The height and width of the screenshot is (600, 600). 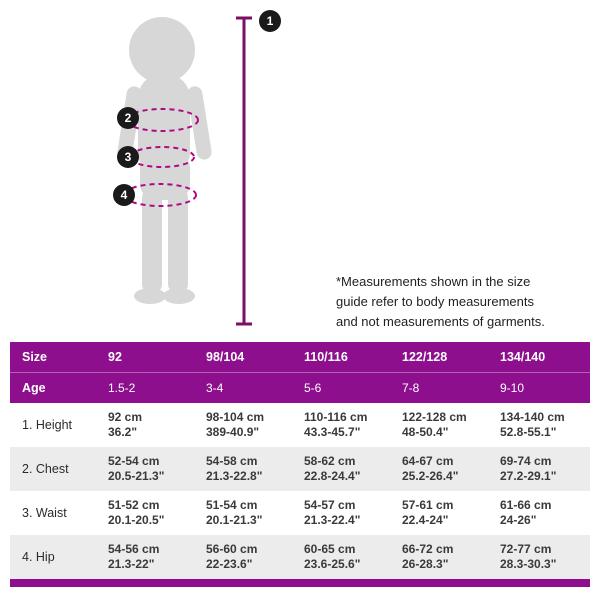 I want to click on cell-inch: 28.3-30.3", so click(x=528, y=564).